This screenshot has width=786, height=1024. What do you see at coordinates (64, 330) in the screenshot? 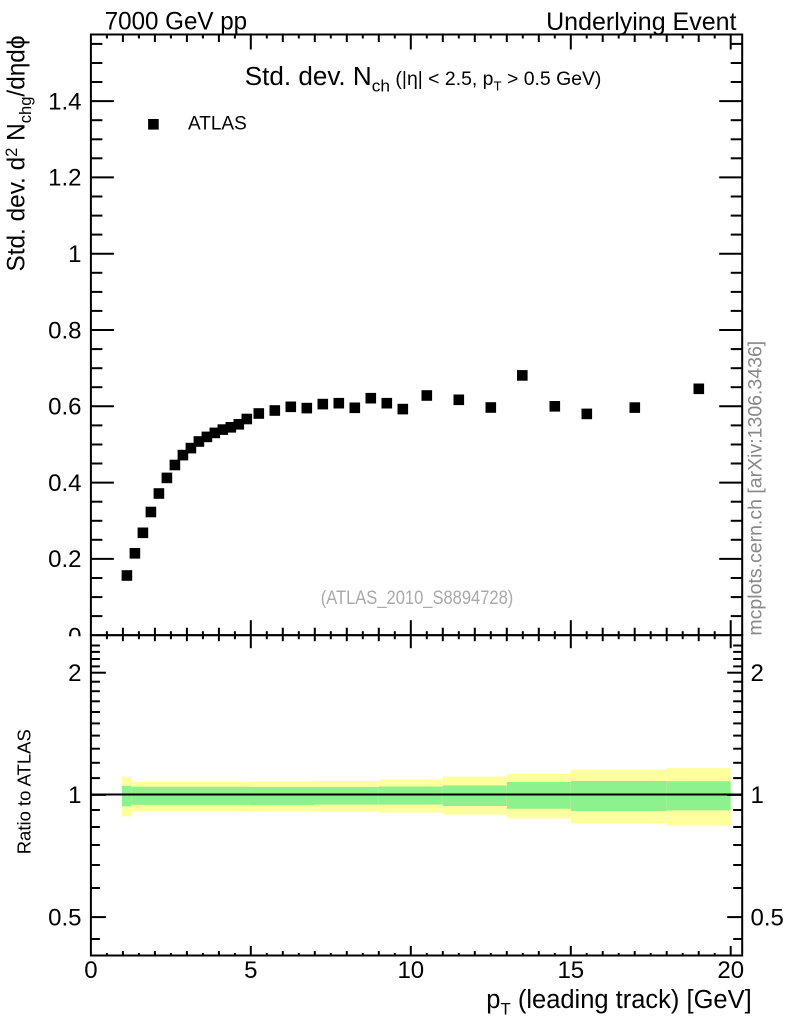
I see `svg-text: 0.8` at bounding box center [64, 330].